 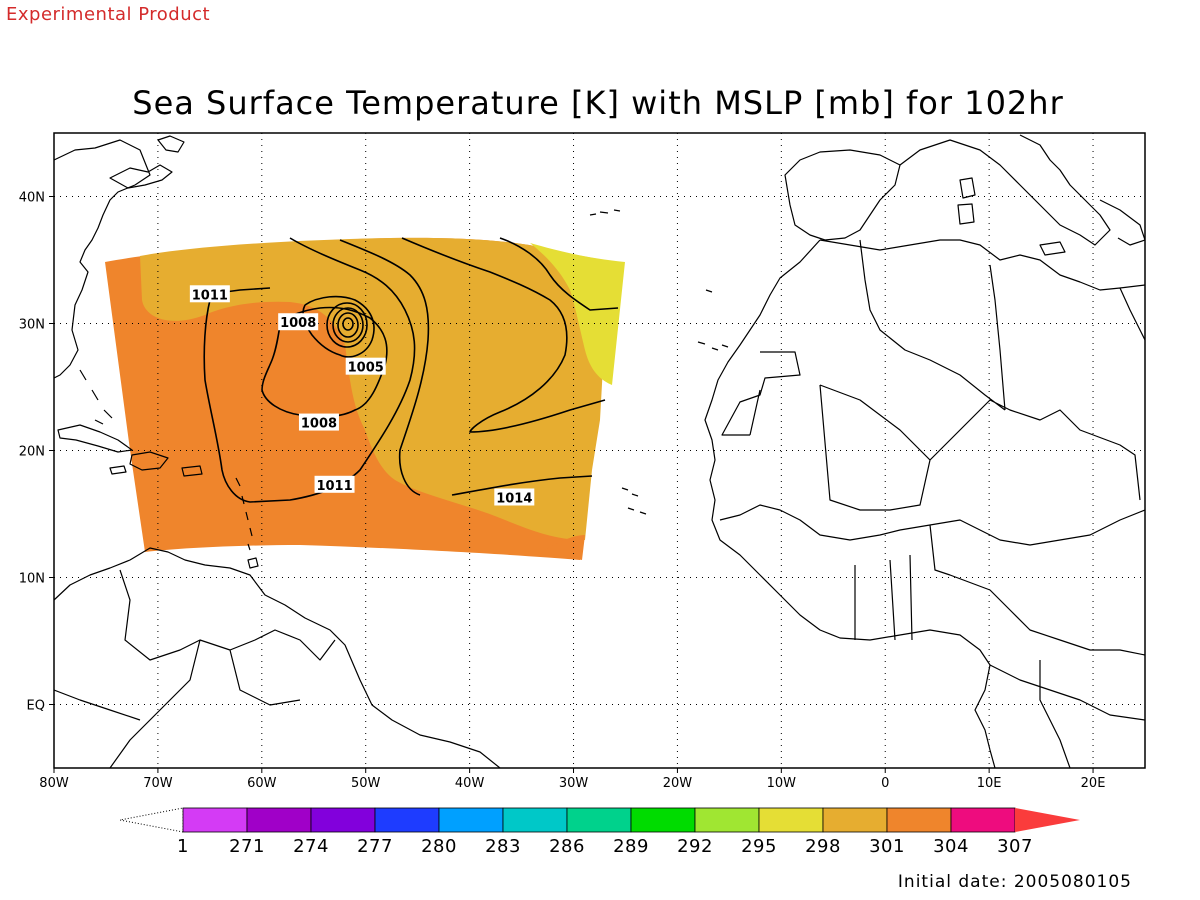 I want to click on coast-nova-scotia, so click(x=141, y=176).